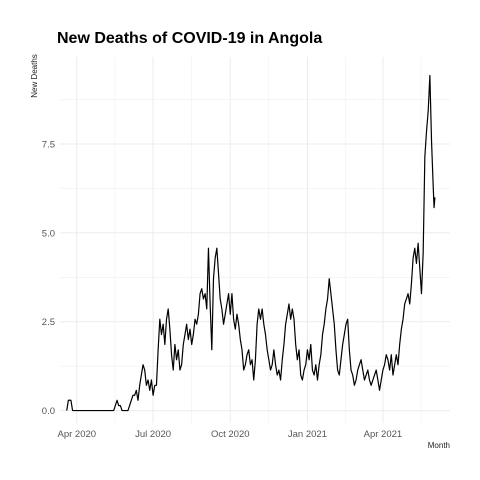  I want to click on x-axis-label: Month, so click(439, 445).